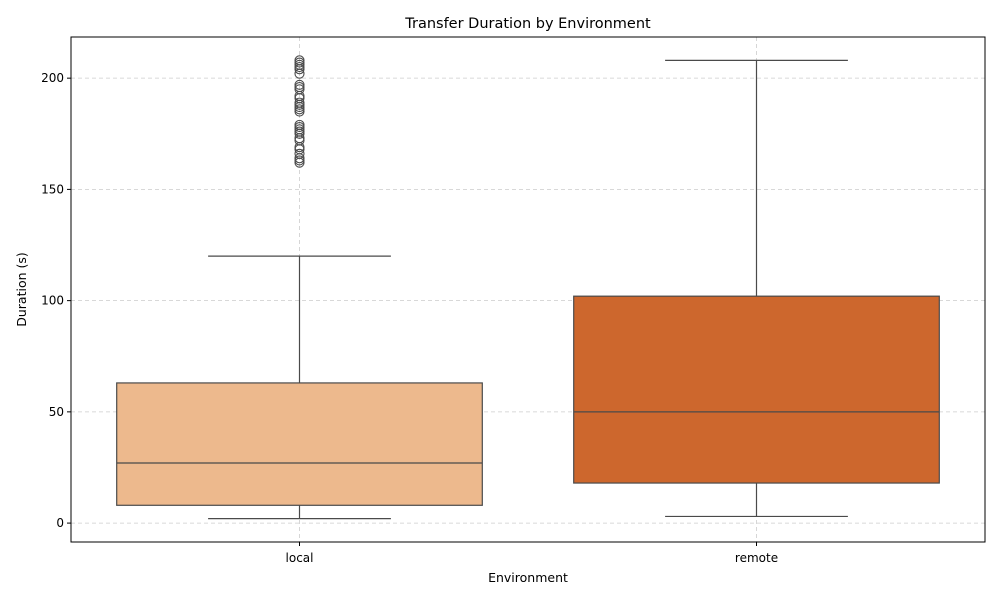 This screenshot has width=1000, height=604. I want to click on y-tick-label: 50, so click(56, 412).